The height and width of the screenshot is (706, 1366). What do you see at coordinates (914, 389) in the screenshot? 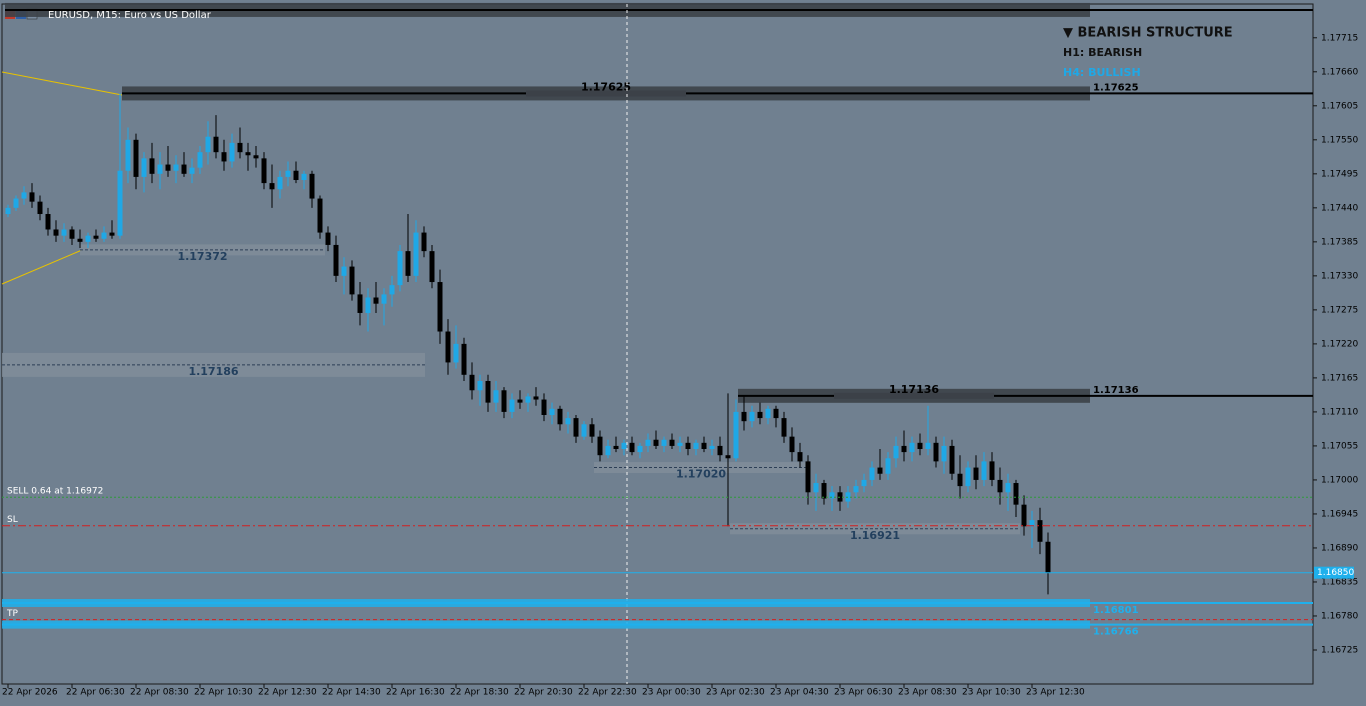
I see `zone-label: 1.17136` at bounding box center [914, 389].